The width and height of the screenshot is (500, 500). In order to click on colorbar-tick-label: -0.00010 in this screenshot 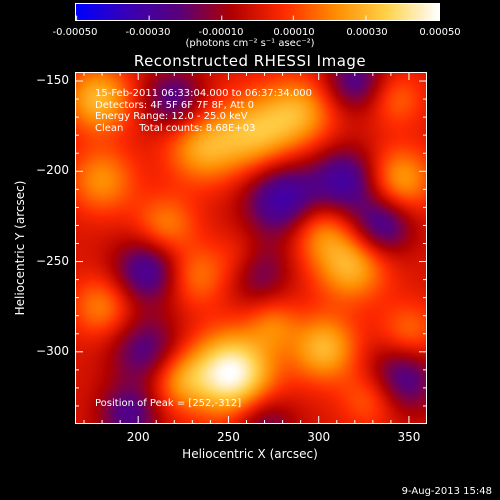, I will do `click(221, 32)`.